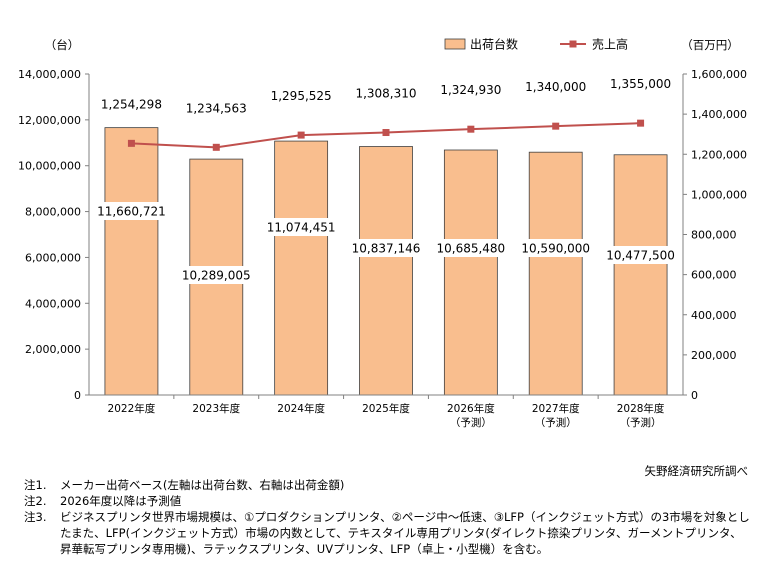 Image resolution: width=768 pixels, height=577 pixels. What do you see at coordinates (53, 349) in the screenshot?
I see `left-tick-label: 2,000,000` at bounding box center [53, 349].